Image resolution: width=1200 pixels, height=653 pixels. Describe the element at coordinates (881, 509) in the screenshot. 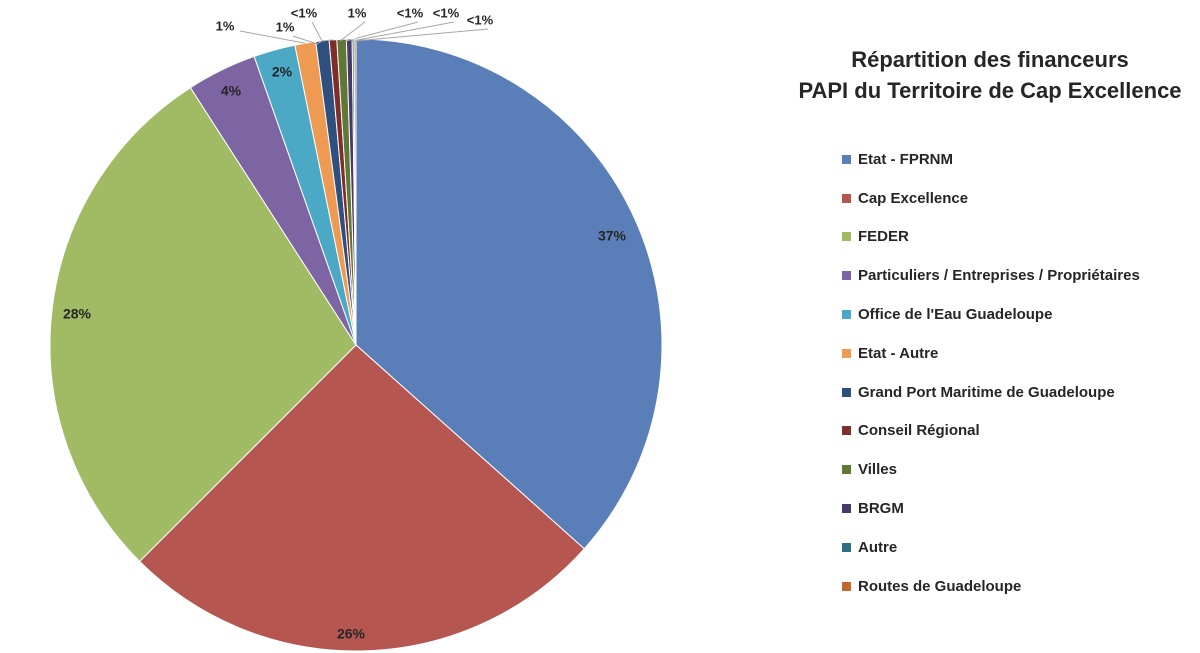

I see `legend-label: BRGM` at that location.